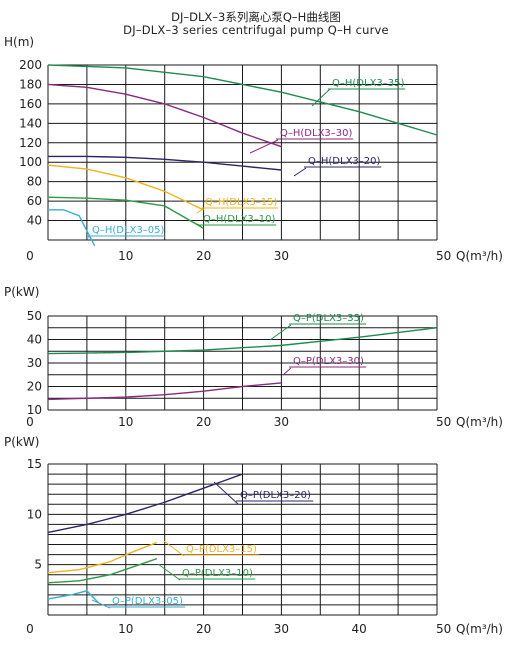 This screenshot has width=512, height=651. Describe the element at coordinates (30, 65) in the screenshot. I see `y-tick-label: 200` at that location.